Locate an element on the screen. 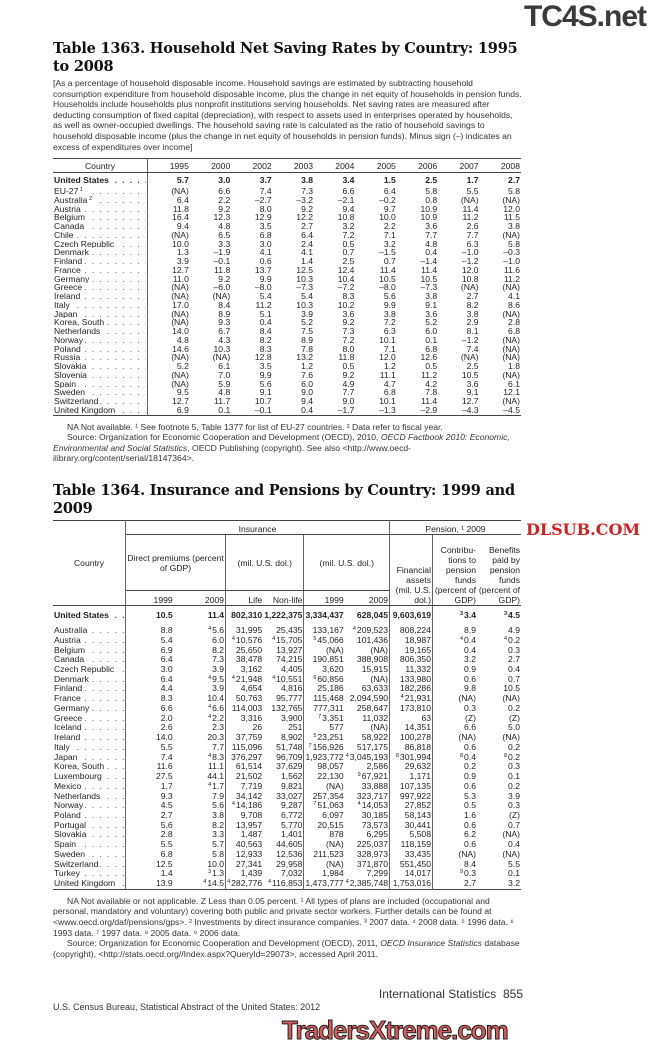 Image resolution: width=652 pixels, height=1045 pixels. value-cell: 3.5 is located at coordinates (265, 366).